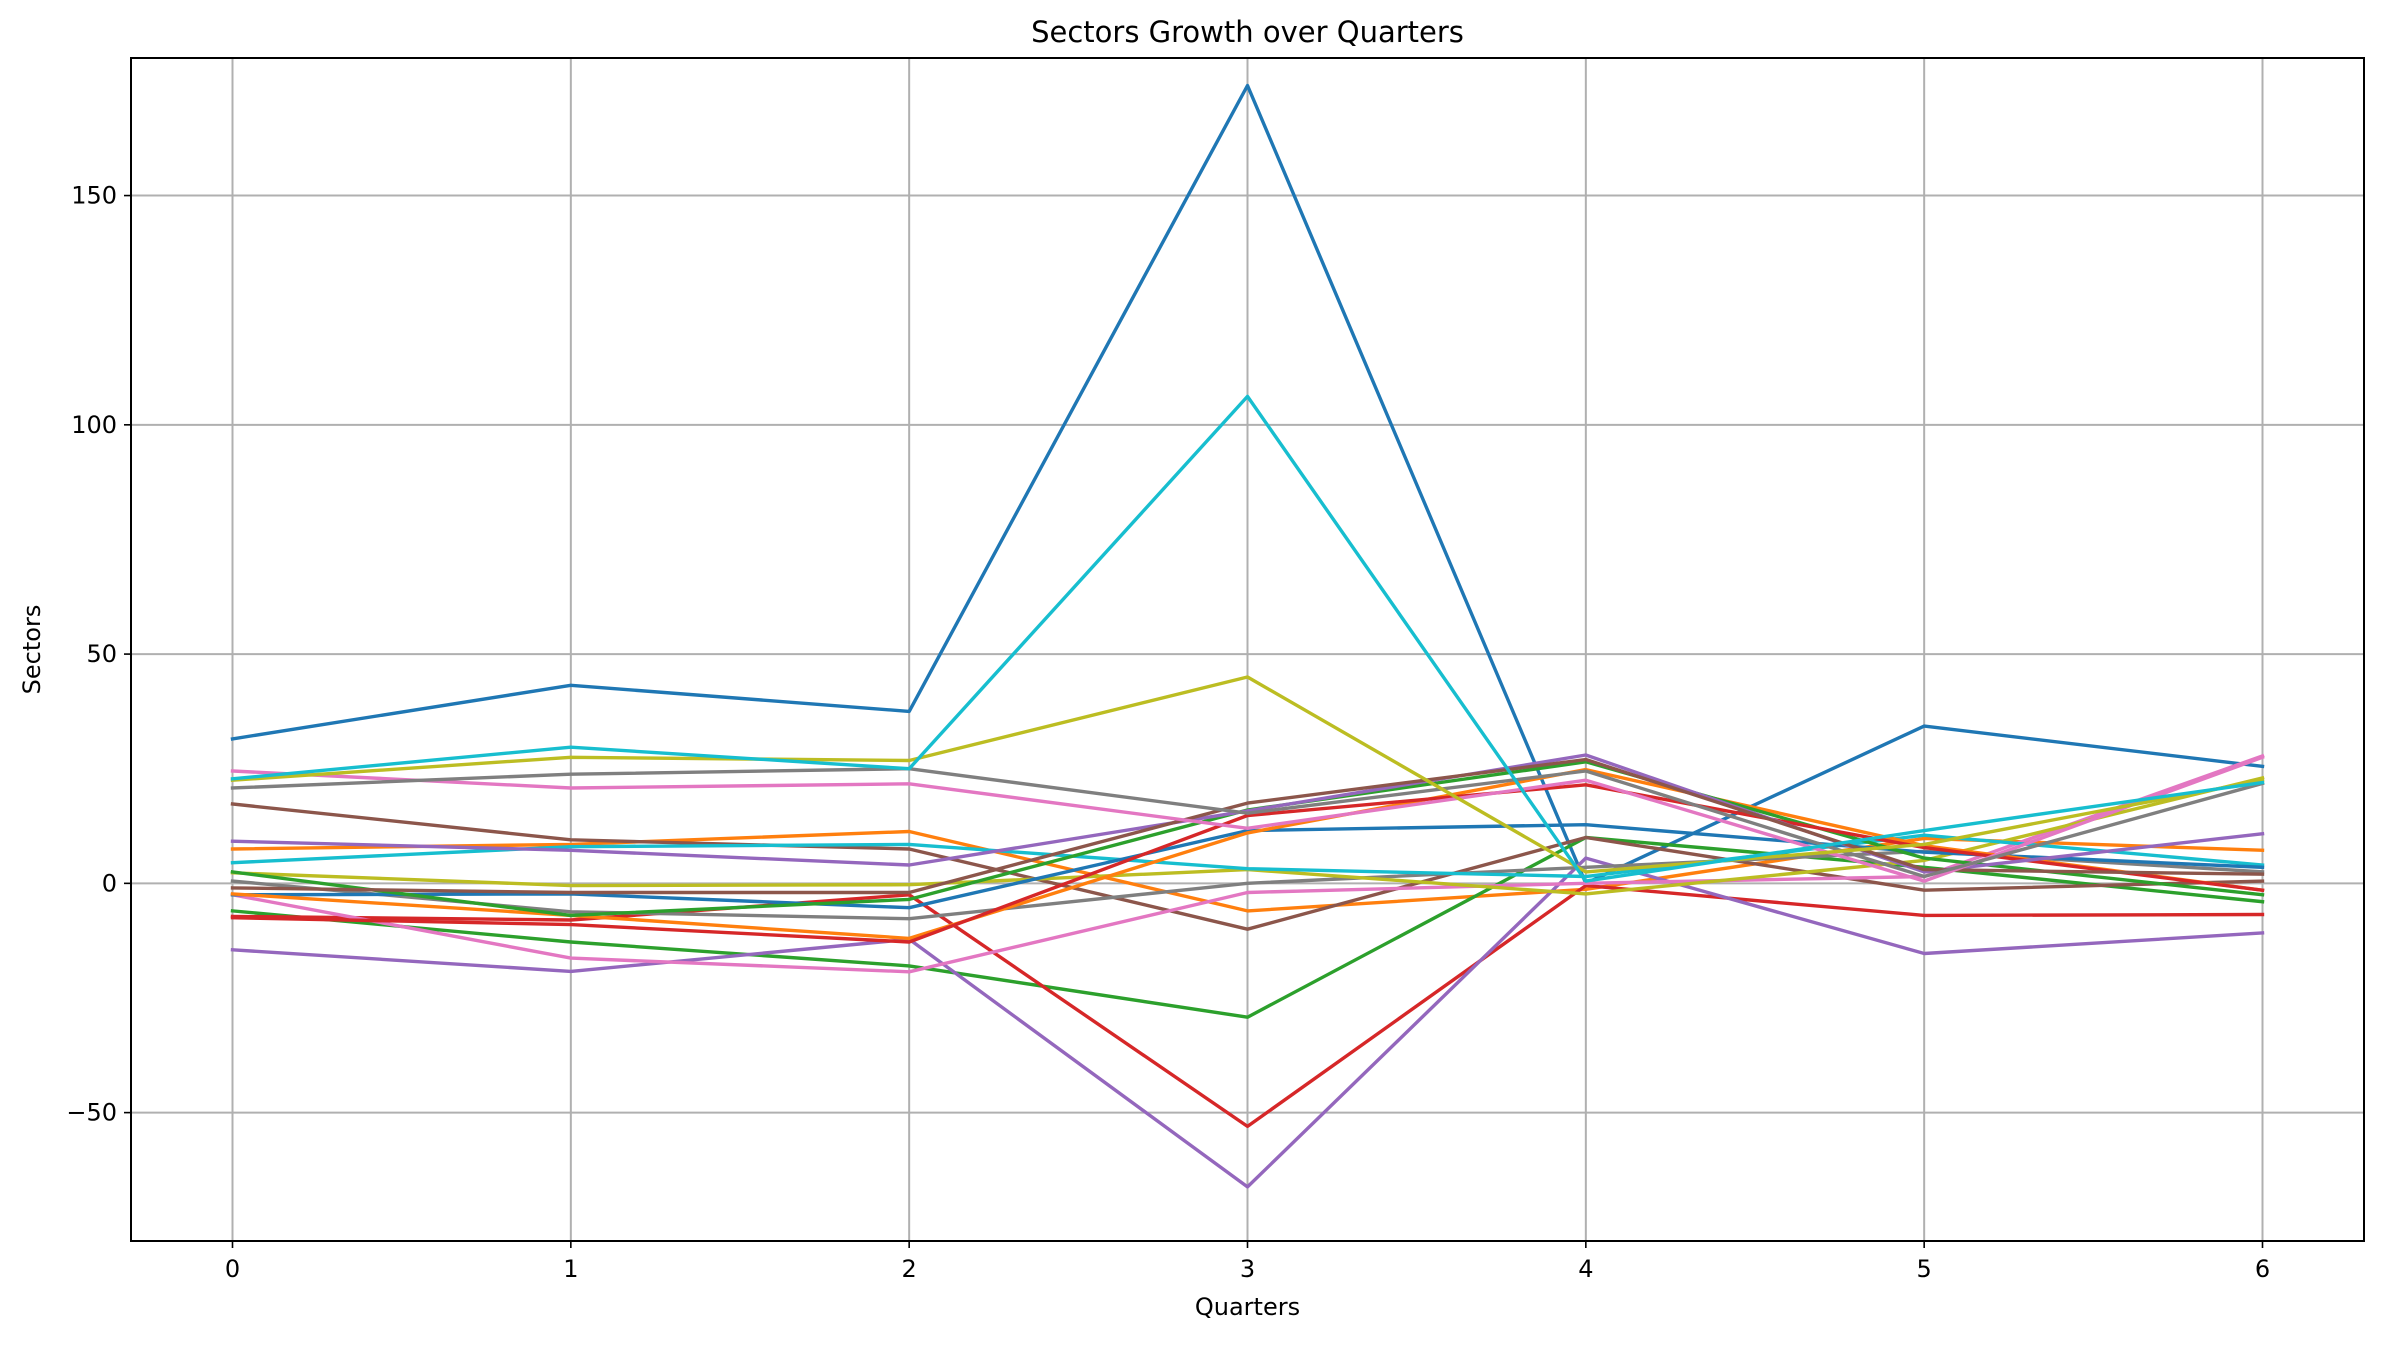  What do you see at coordinates (94, 425) in the screenshot?
I see `y-tick-label: 100` at bounding box center [94, 425].